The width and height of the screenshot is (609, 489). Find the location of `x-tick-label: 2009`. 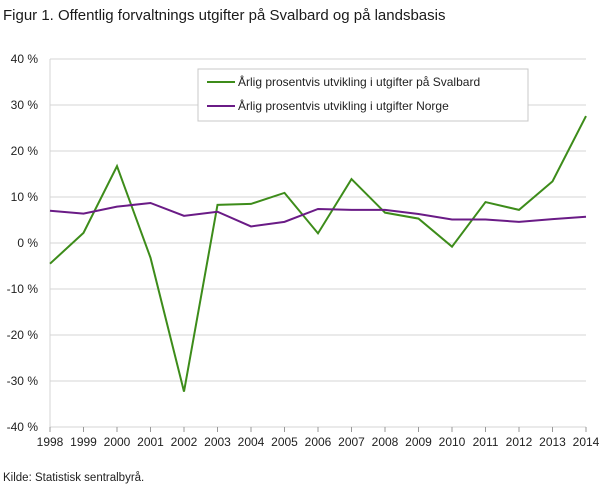

x-tick-label: 2009 is located at coordinates (418, 442).